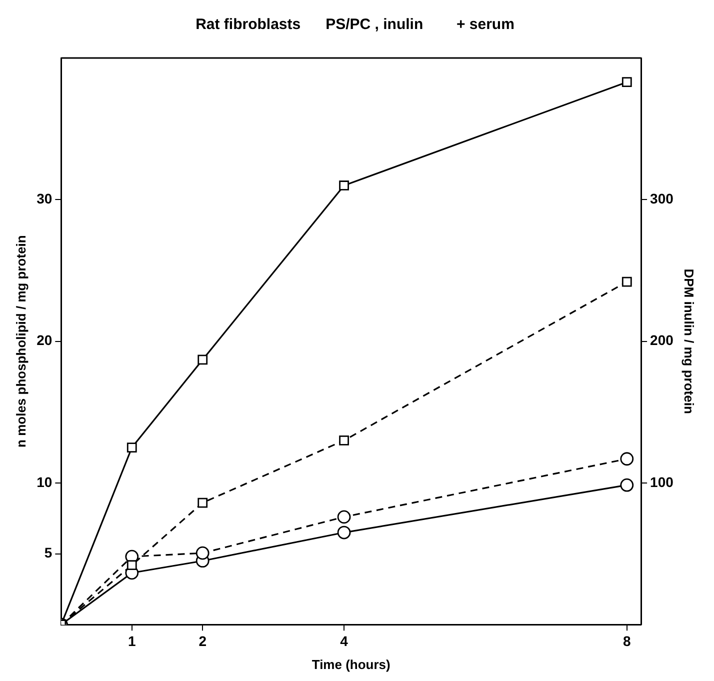 The height and width of the screenshot is (681, 714). I want to click on y-axis-title: n moles phospholipid / mg protein, so click(20, 341).